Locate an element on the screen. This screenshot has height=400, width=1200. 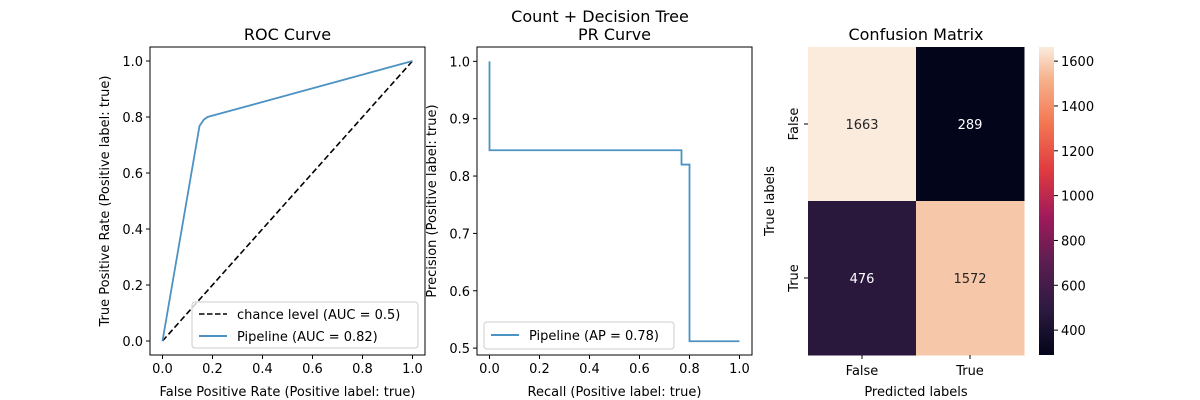
cm-colorbar-tick-label: 800 is located at coordinates (1073, 241).